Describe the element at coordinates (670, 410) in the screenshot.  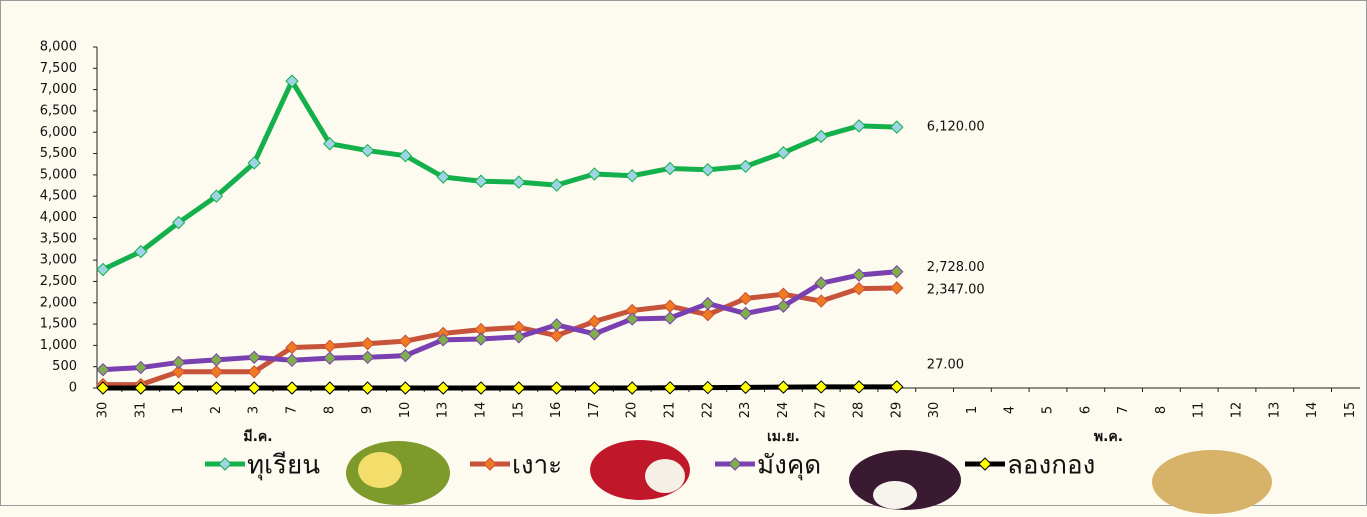
I see `x-tick-label: 21` at that location.